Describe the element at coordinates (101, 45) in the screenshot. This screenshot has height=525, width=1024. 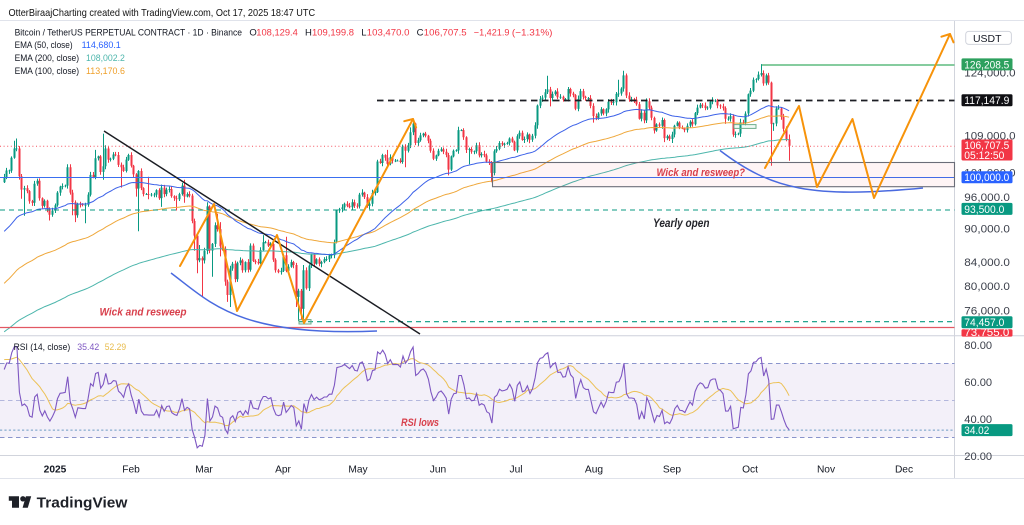
I see `svg-text: 114,680.1` at that location.